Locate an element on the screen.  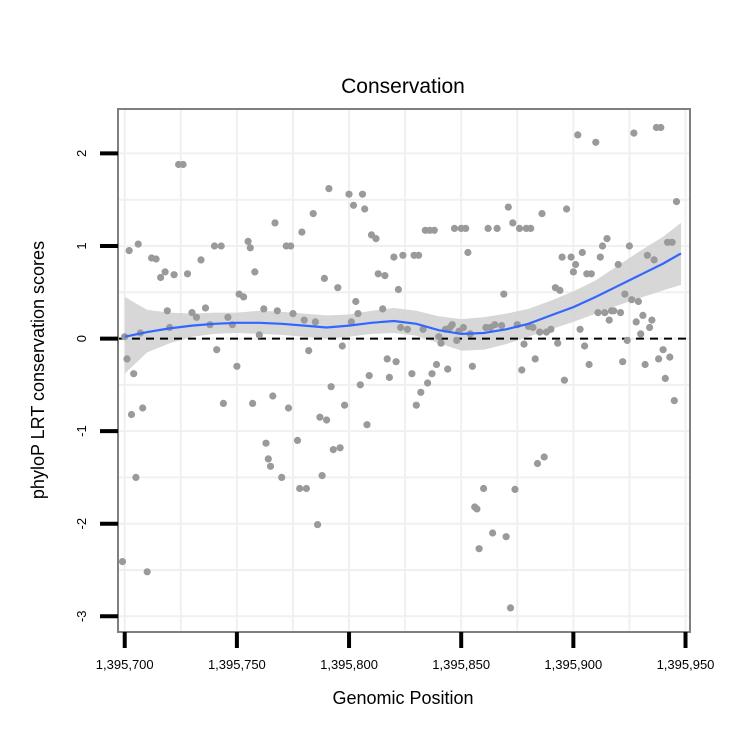
y-axis: 2 1 0 -1 -2 -3 is located at coordinates (96, 386).